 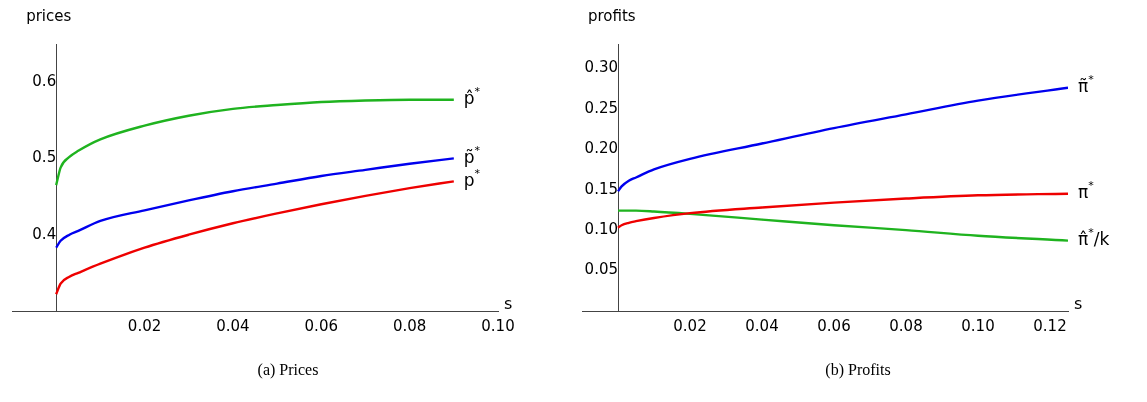 I want to click on text: (b) Profits, so click(x=858, y=370).